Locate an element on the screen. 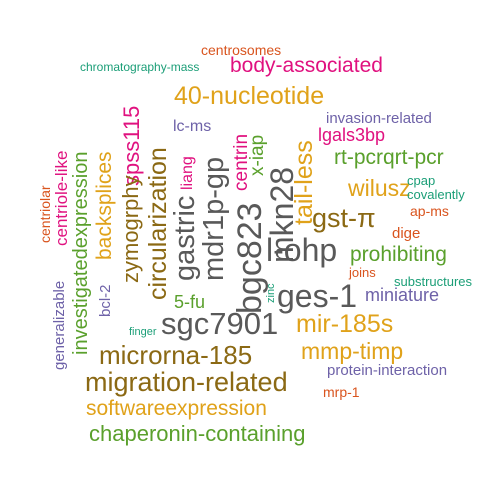 This screenshot has height=500, width=500. word-gastric: gastric is located at coordinates (185, 238).